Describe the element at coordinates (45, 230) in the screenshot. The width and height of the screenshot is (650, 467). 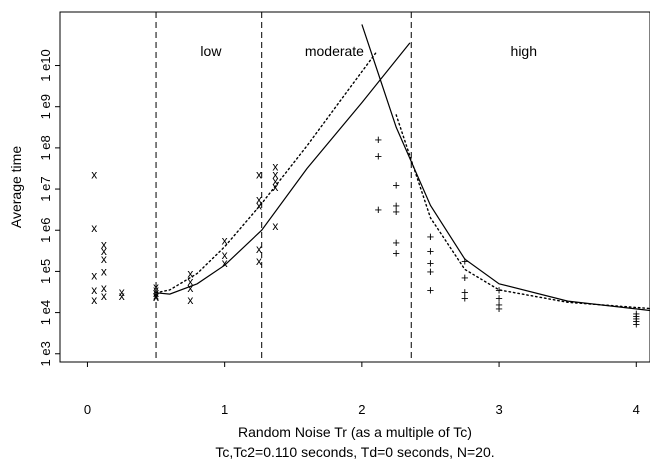
I see `y-tick-label: 1 e6` at that location.